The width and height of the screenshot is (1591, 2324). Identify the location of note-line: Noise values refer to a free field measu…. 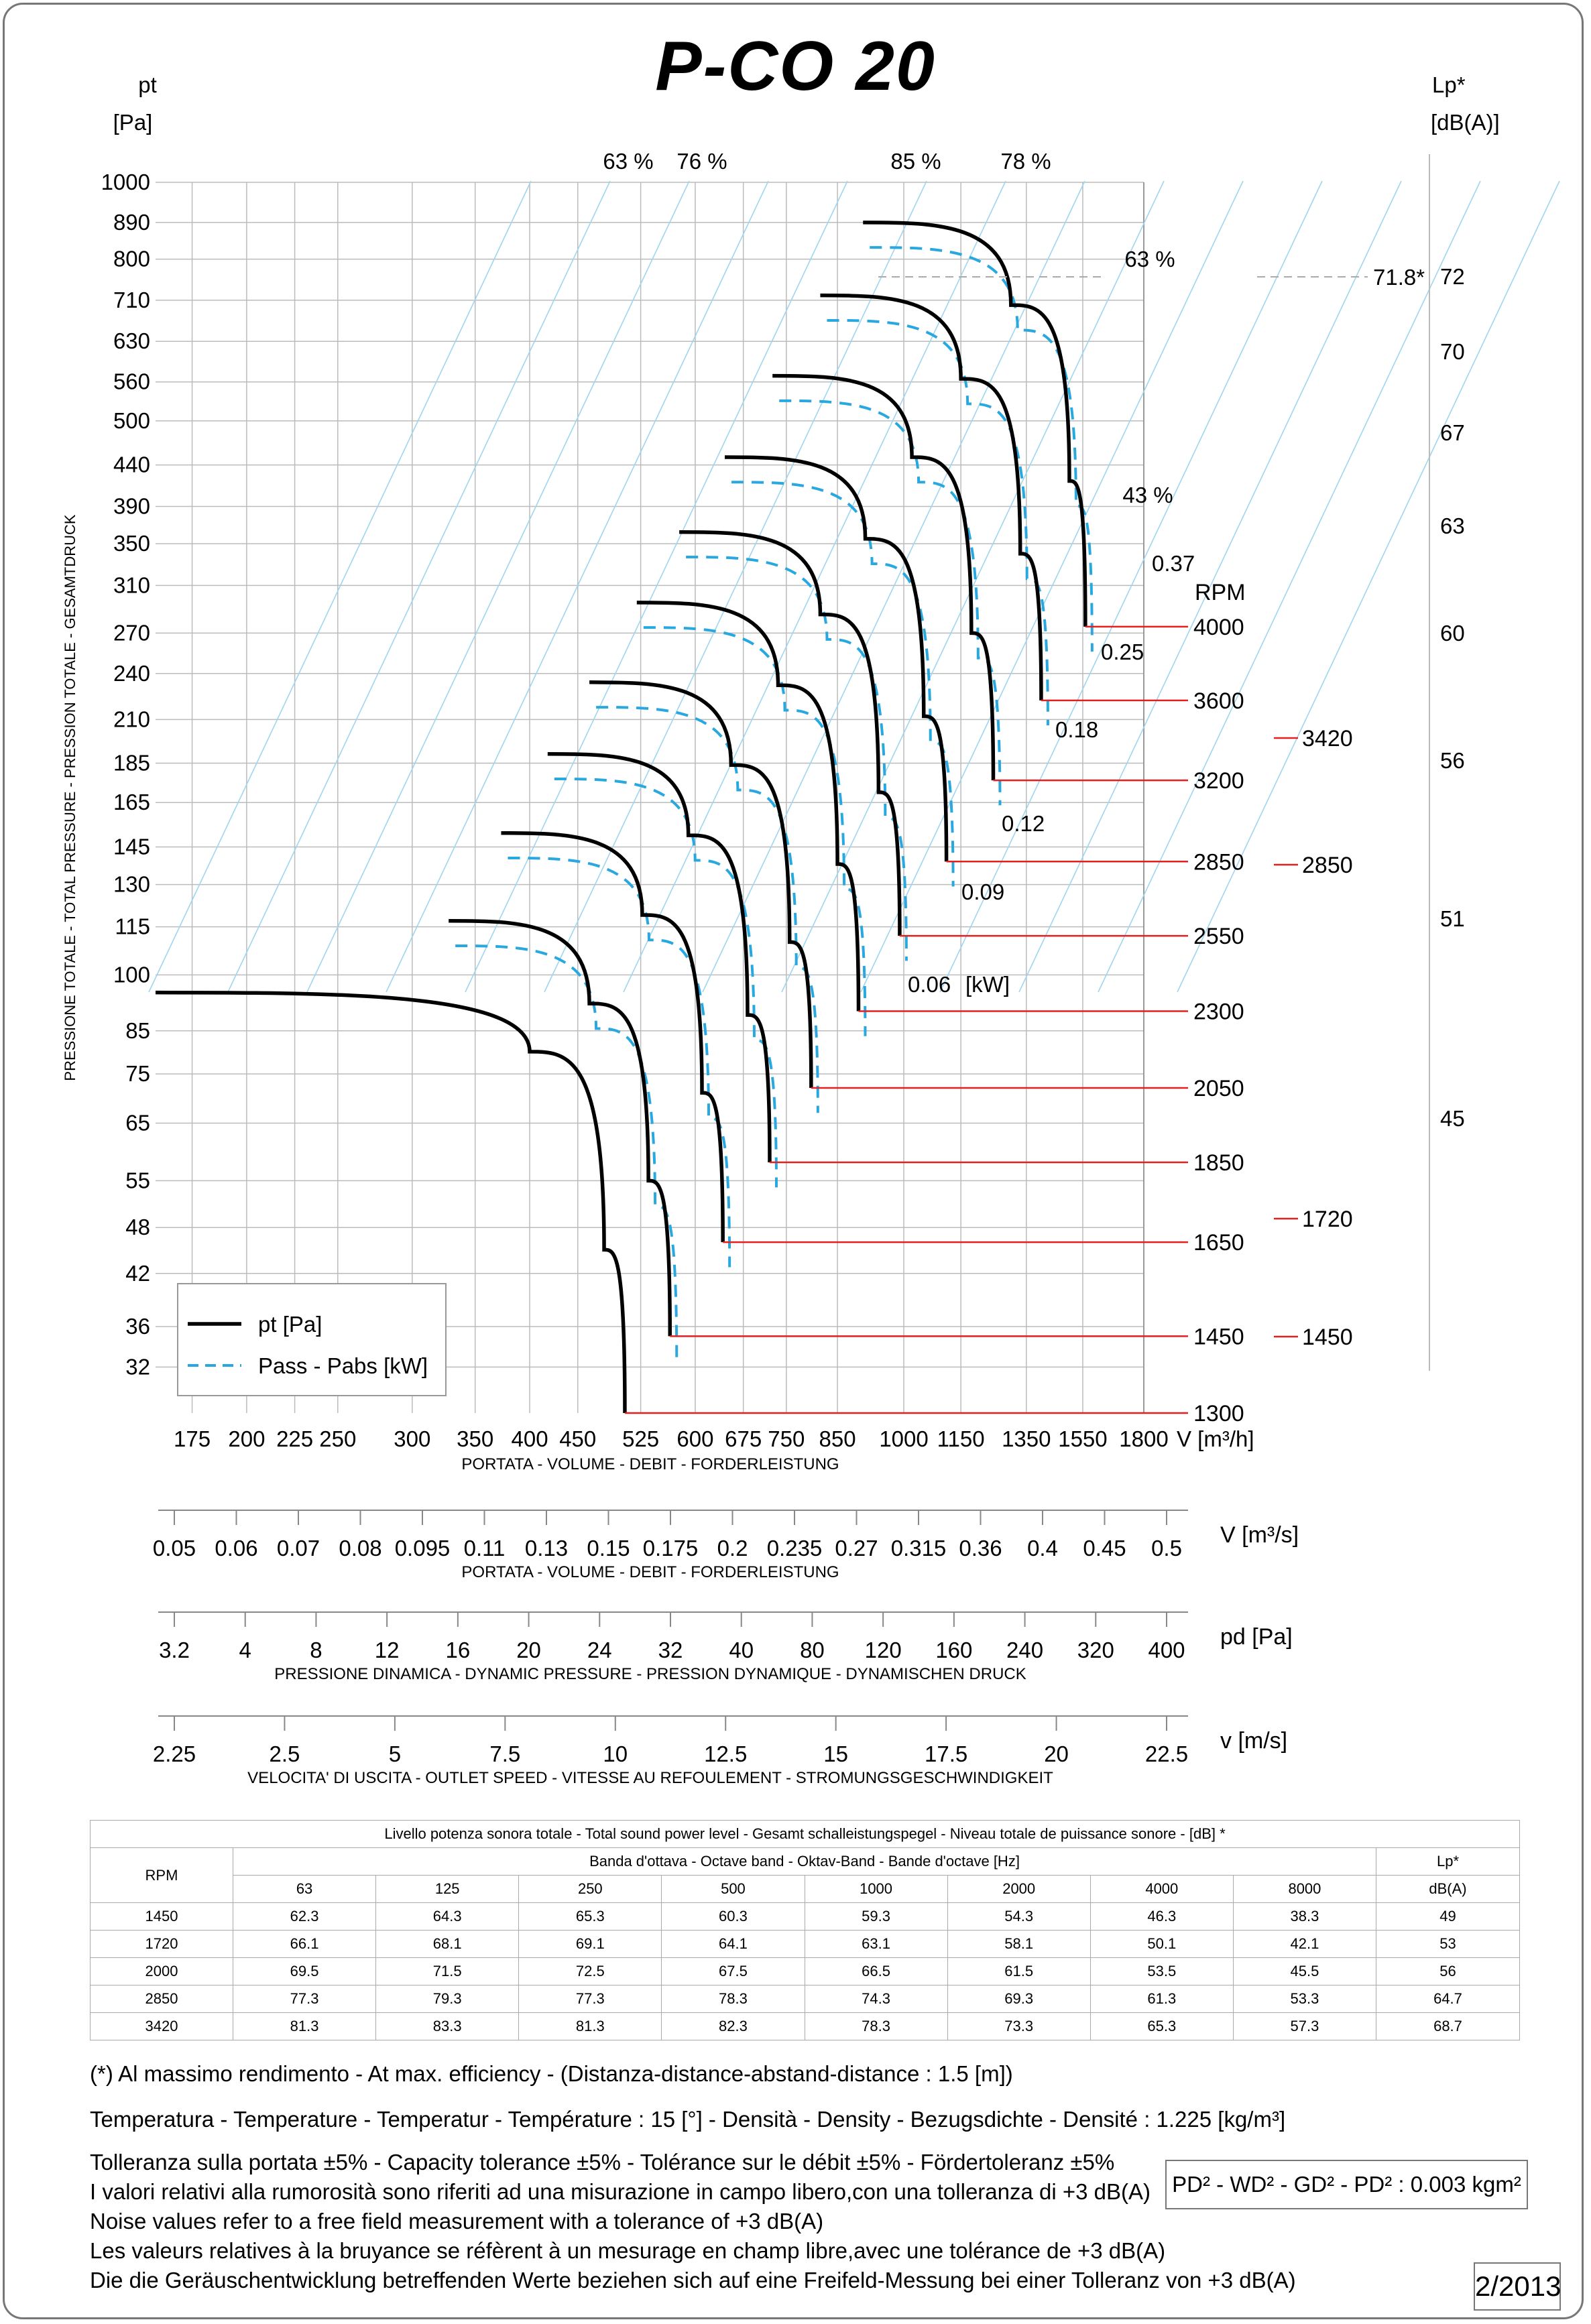
(457, 2221).